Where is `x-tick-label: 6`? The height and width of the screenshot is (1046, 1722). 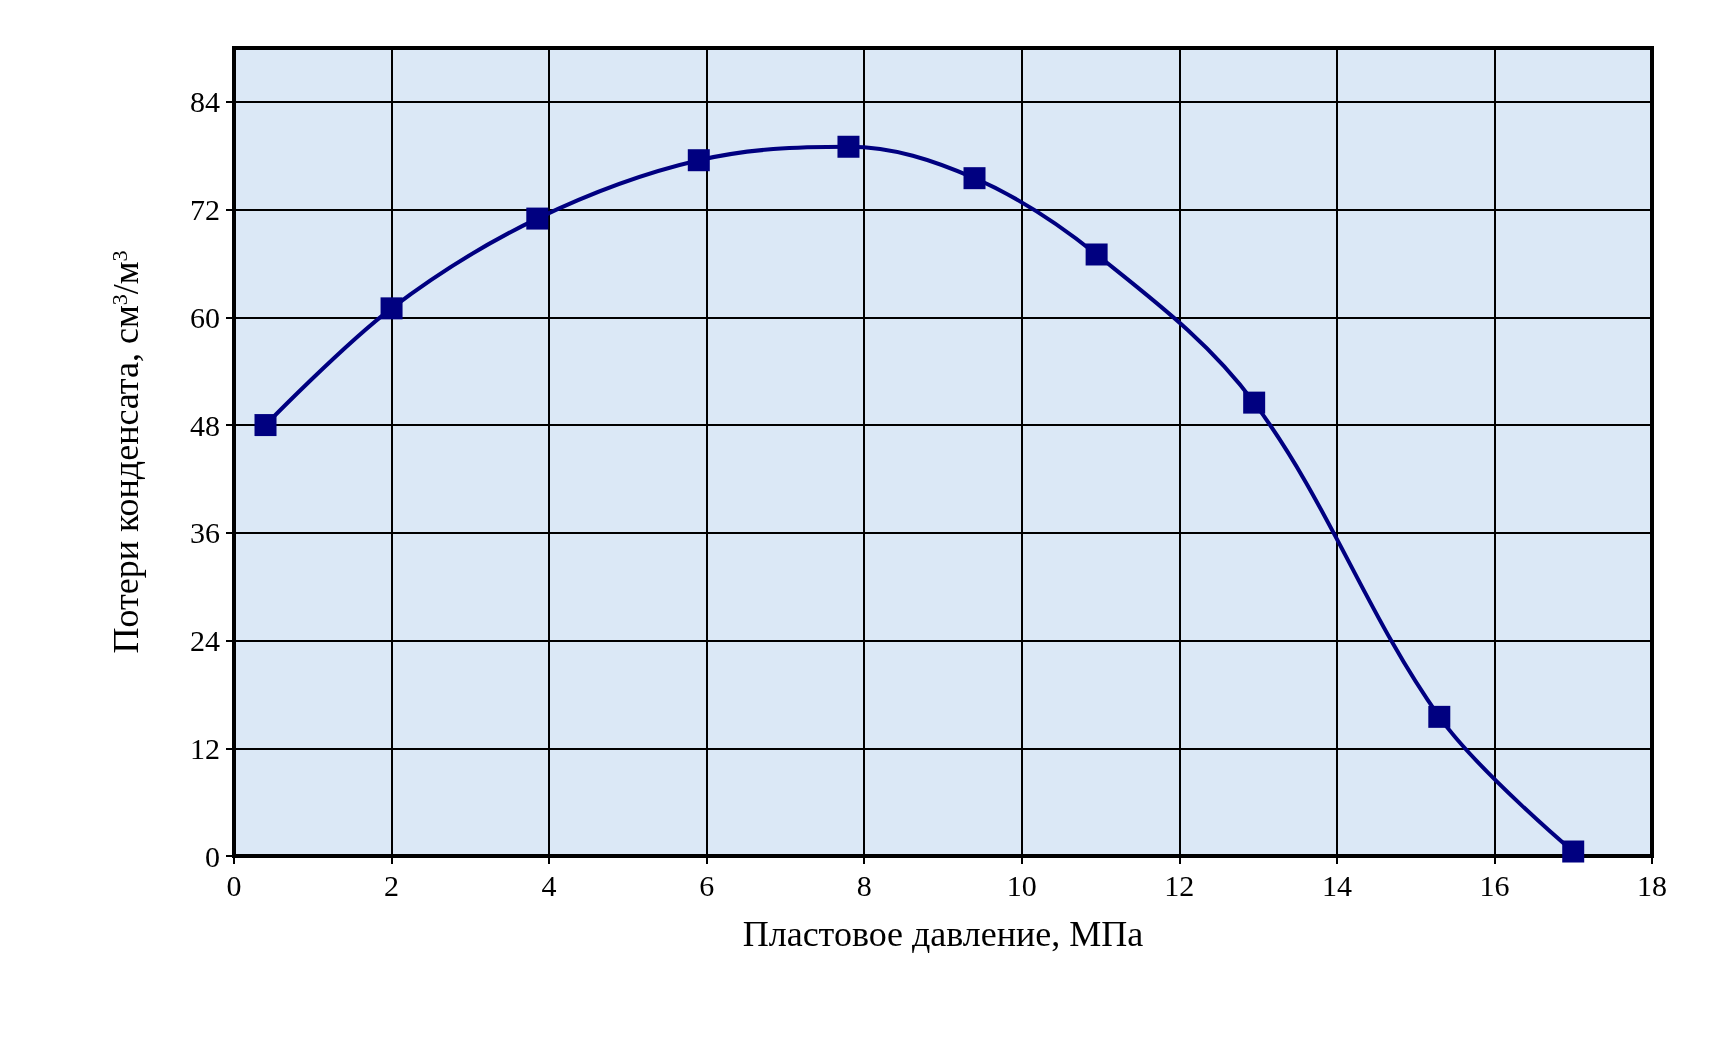
x-tick-label: 6 is located at coordinates (707, 885).